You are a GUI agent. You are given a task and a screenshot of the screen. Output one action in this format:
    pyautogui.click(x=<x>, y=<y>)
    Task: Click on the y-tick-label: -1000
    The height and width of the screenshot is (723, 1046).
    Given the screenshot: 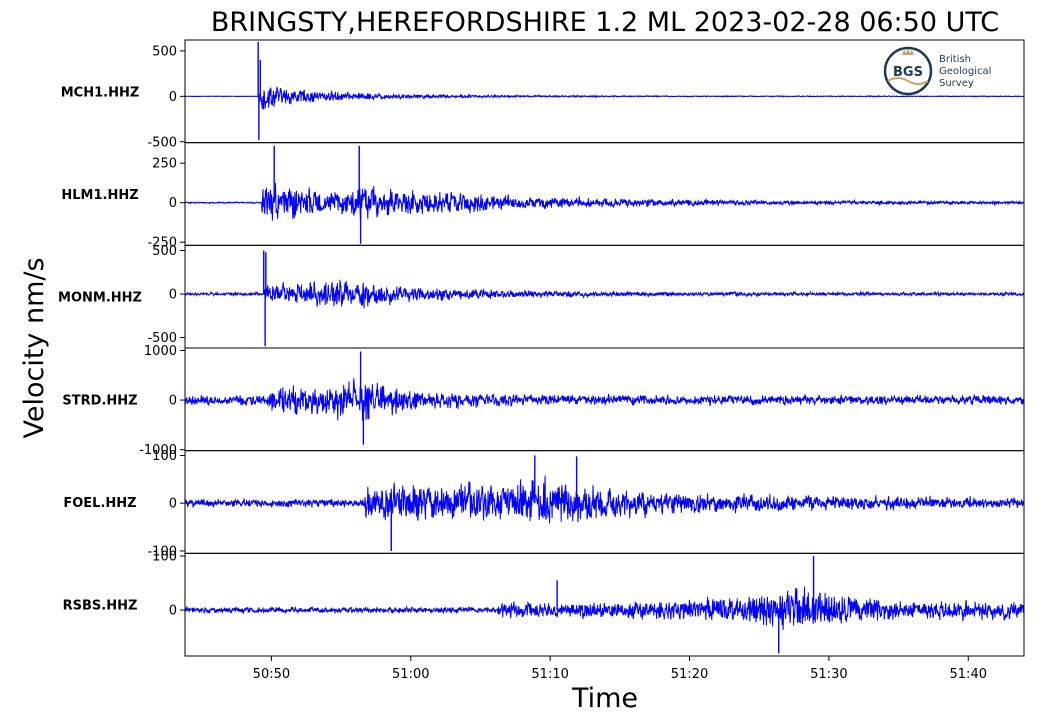 What is the action you would take?
    pyautogui.click(x=158, y=450)
    